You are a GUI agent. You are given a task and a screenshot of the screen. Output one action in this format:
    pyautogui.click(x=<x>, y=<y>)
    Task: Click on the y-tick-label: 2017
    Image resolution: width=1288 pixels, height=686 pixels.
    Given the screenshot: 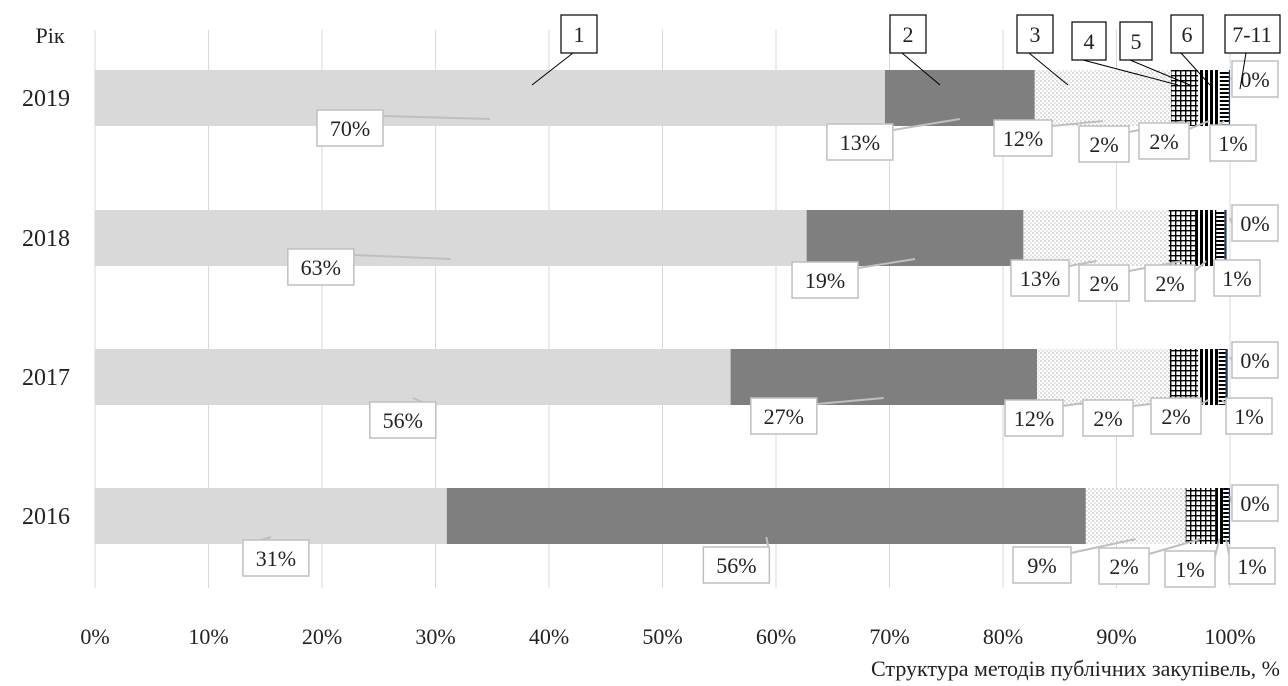 What is the action you would take?
    pyautogui.click(x=46, y=378)
    